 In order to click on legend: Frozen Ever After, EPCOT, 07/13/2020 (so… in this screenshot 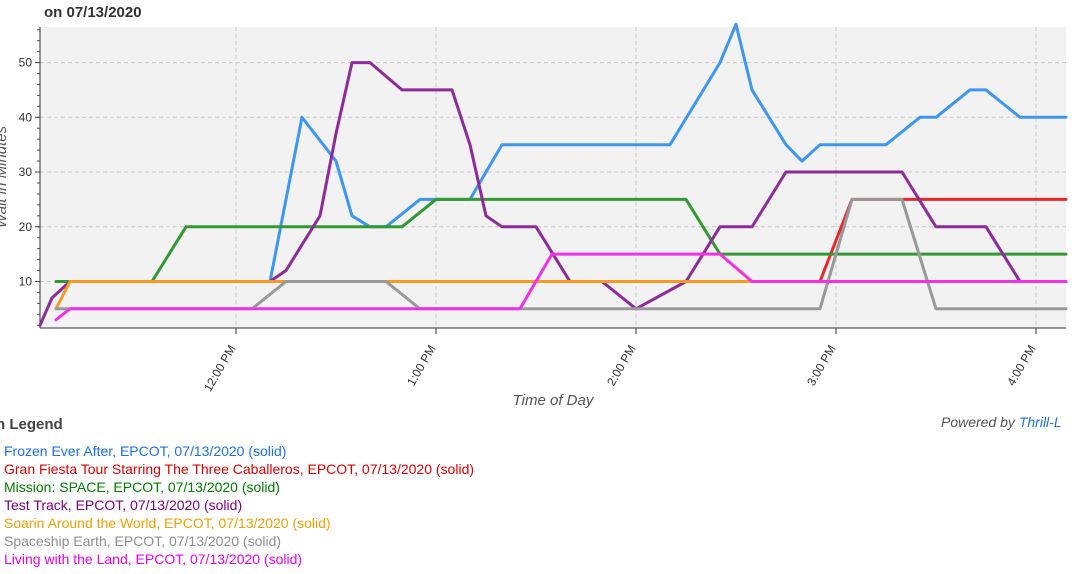, I will do `click(239, 505)`.